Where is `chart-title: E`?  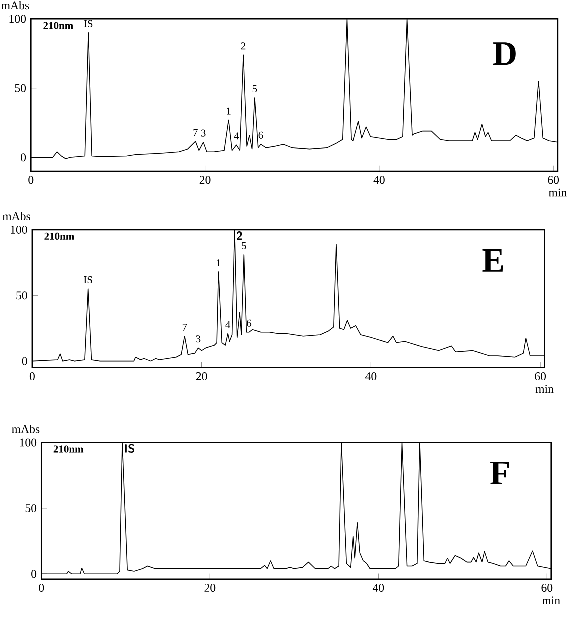
chart-title: E is located at coordinates (492, 260).